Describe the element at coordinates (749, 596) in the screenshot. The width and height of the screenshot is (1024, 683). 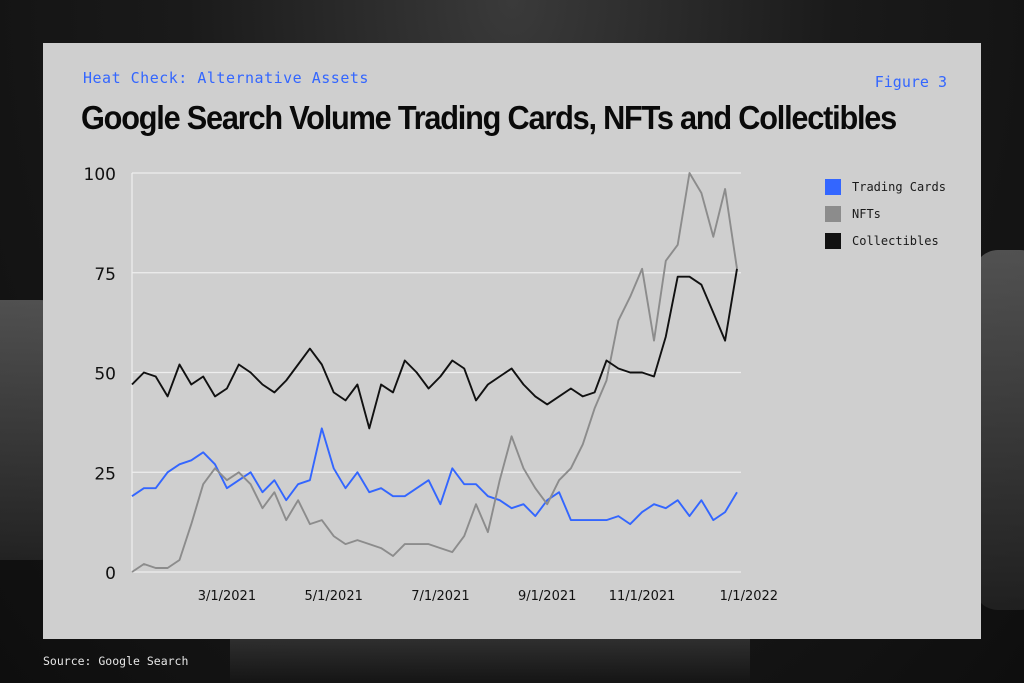
I see `x-tick-label: 1/1/2022` at that location.